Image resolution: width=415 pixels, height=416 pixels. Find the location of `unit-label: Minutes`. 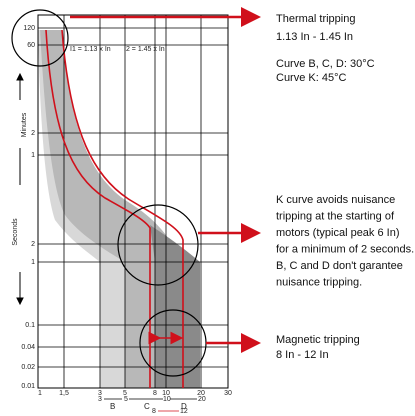

unit-label: Minutes is located at coordinates (24, 124).